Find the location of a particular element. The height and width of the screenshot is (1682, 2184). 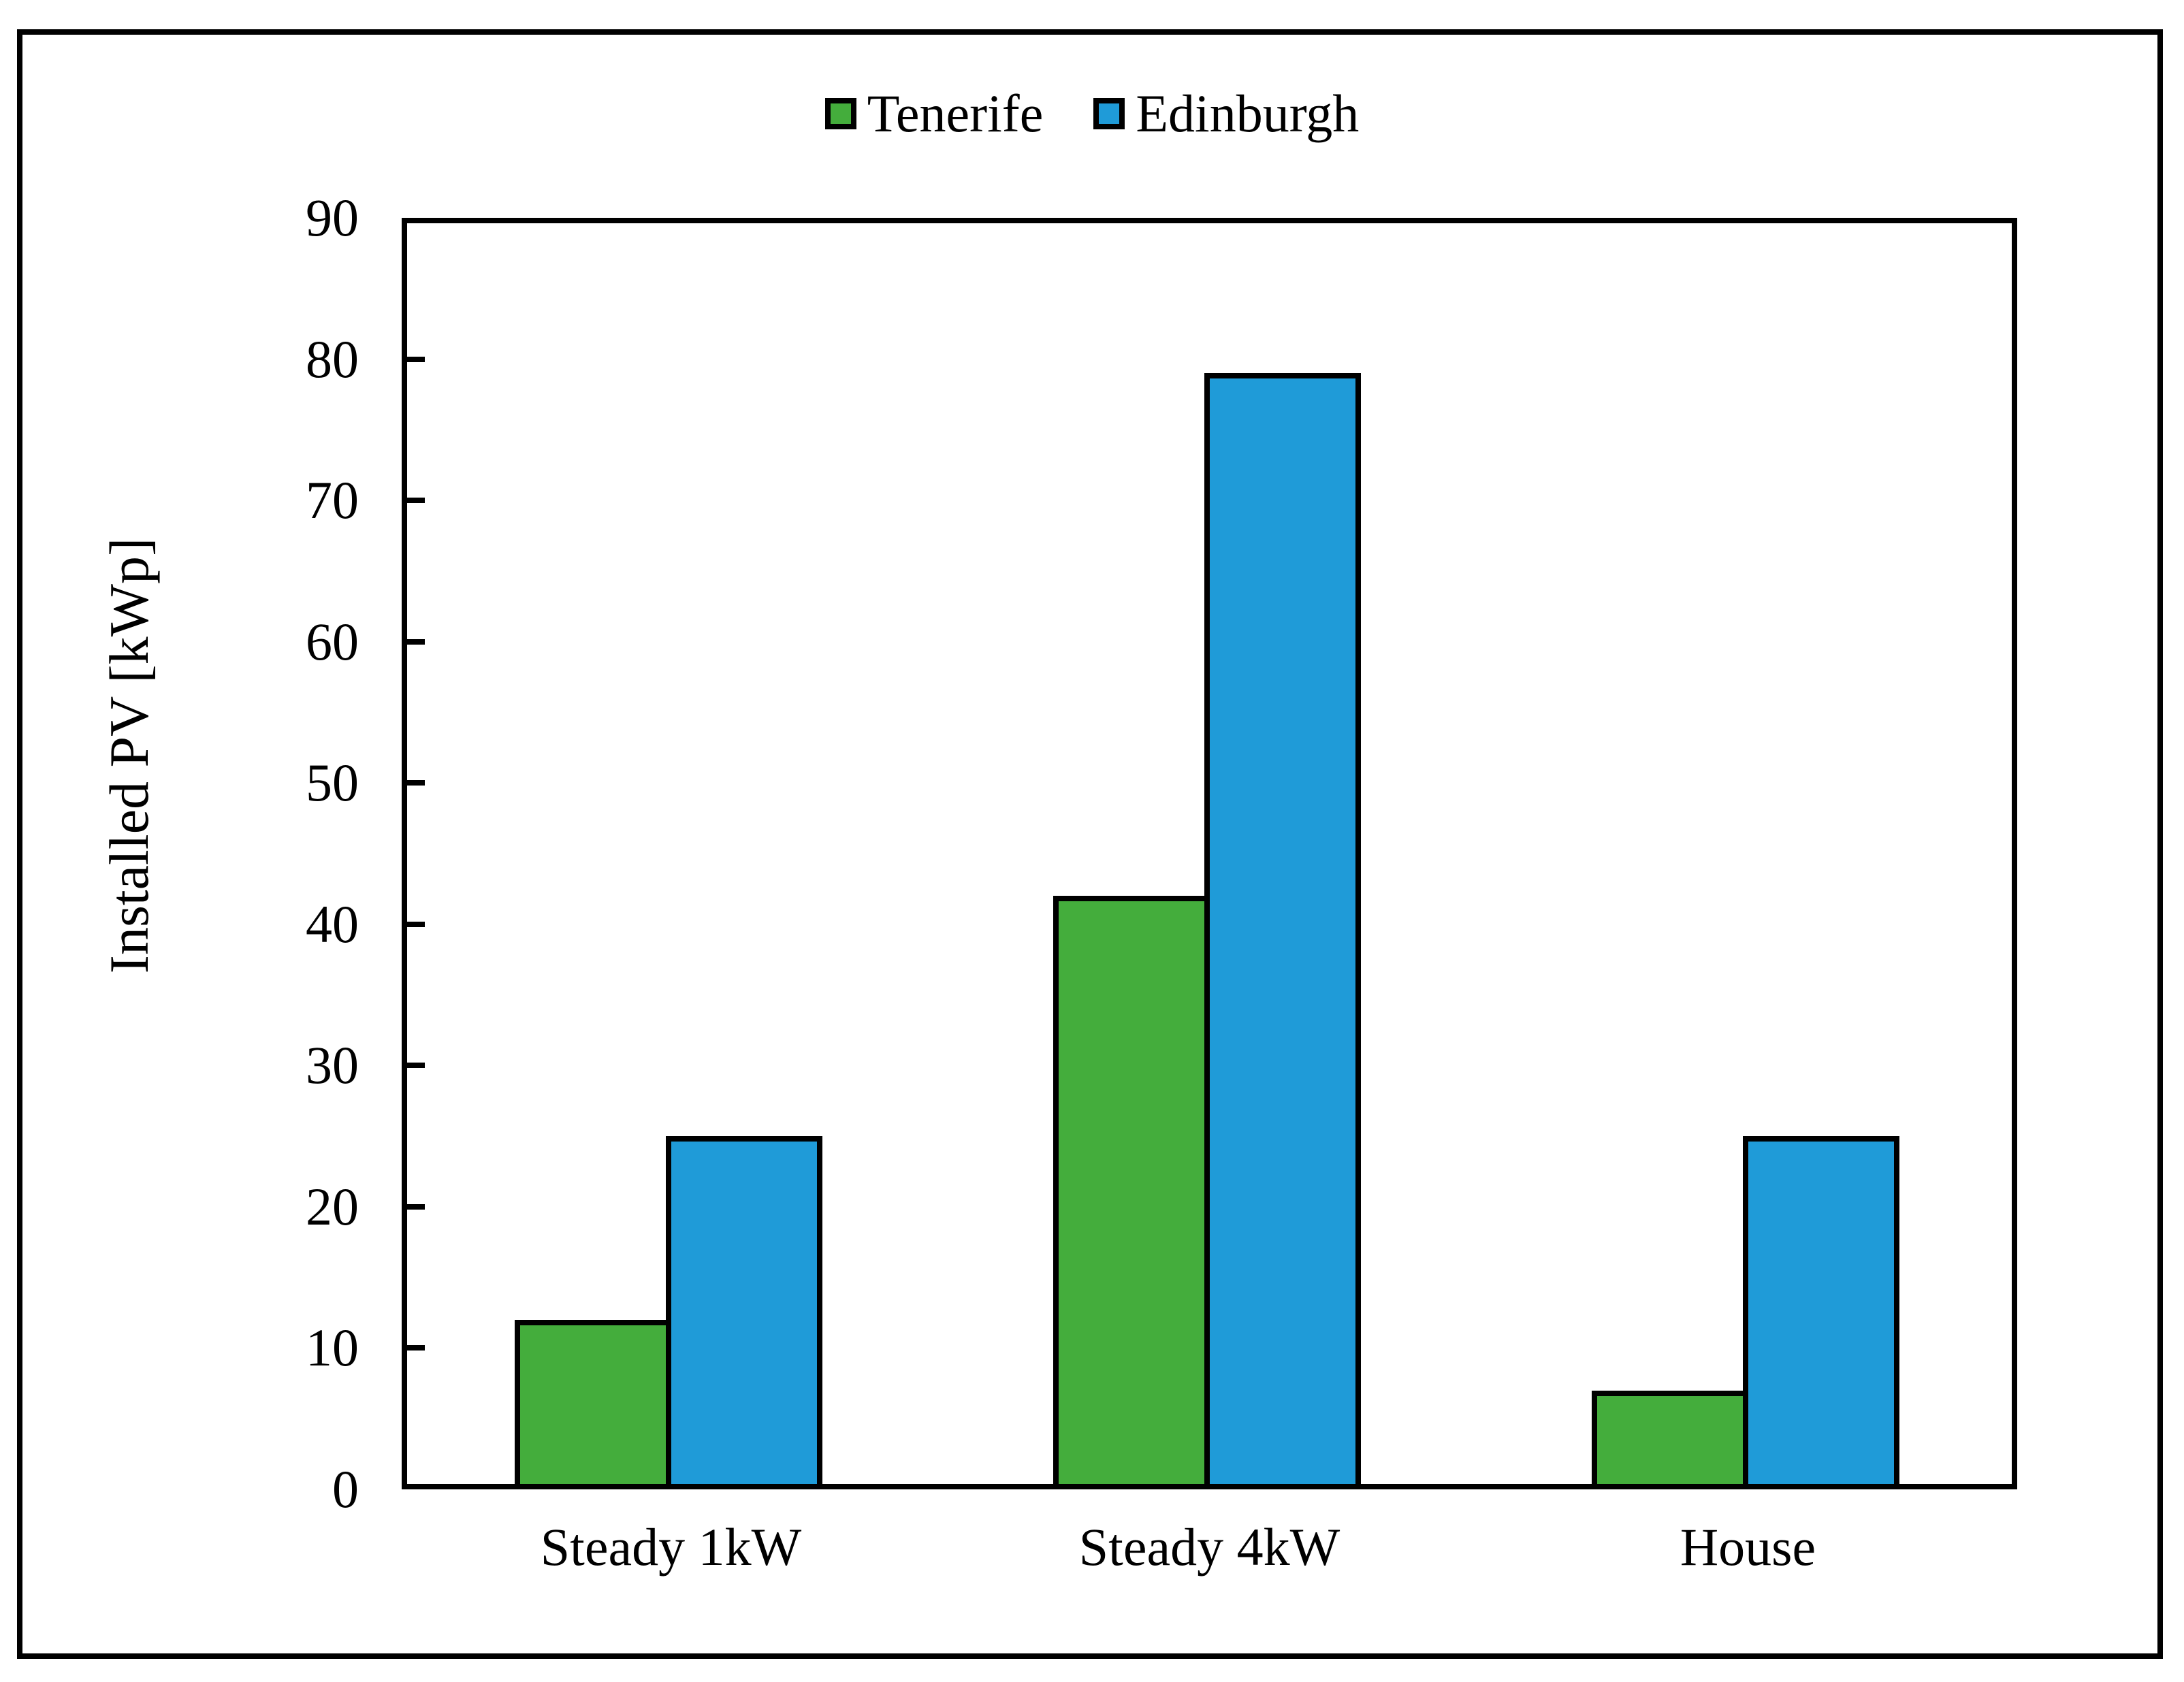

y-axis-tick-label: 40 is located at coordinates (332, 924).